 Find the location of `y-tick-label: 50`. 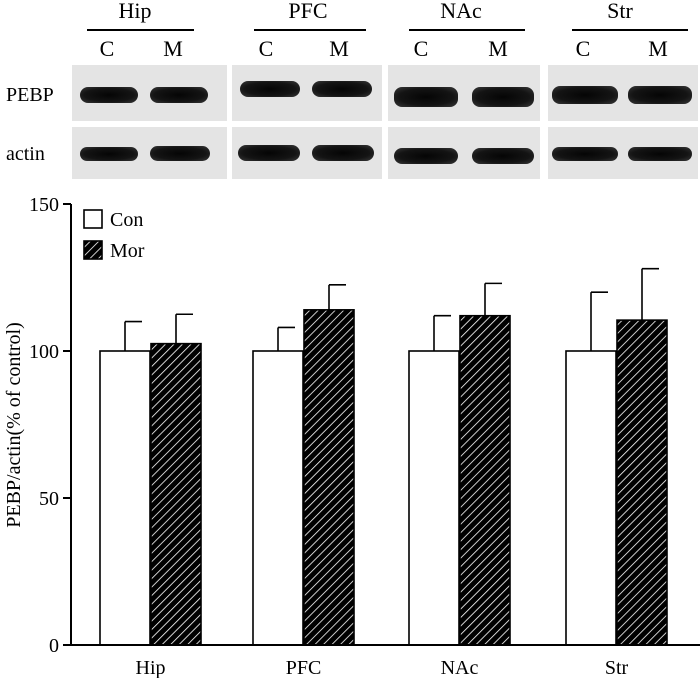

y-tick-label: 50 is located at coordinates (49, 499).